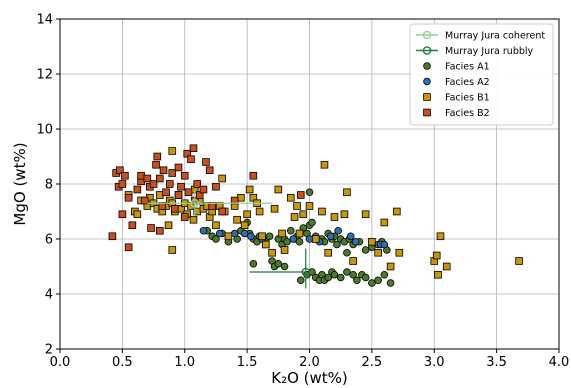  Describe the element at coordinates (49, 185) in the screenshot. I see `y-tick-label: 8` at that location.